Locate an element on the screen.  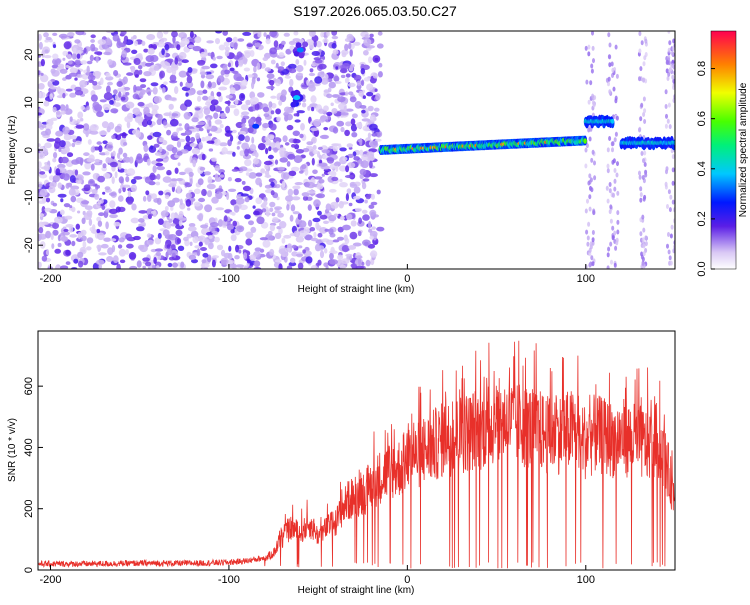
x-tick-label: 100 is located at coordinates (586, 580).